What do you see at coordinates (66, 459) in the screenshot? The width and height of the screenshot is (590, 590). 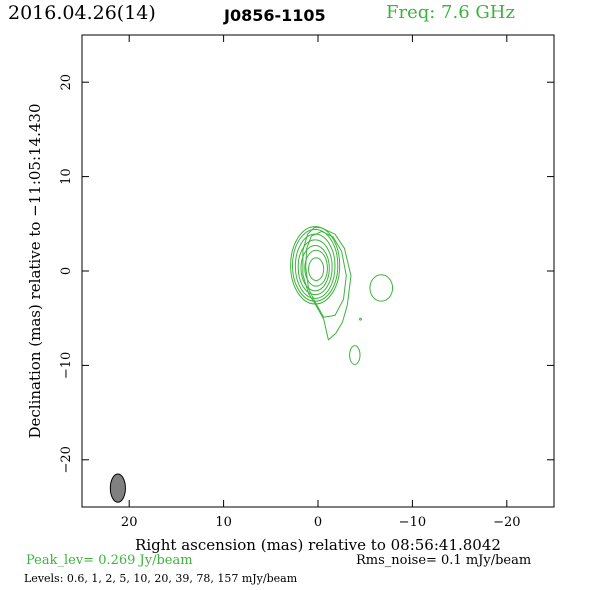 I see `y-tick-label: −20` at bounding box center [66, 459].